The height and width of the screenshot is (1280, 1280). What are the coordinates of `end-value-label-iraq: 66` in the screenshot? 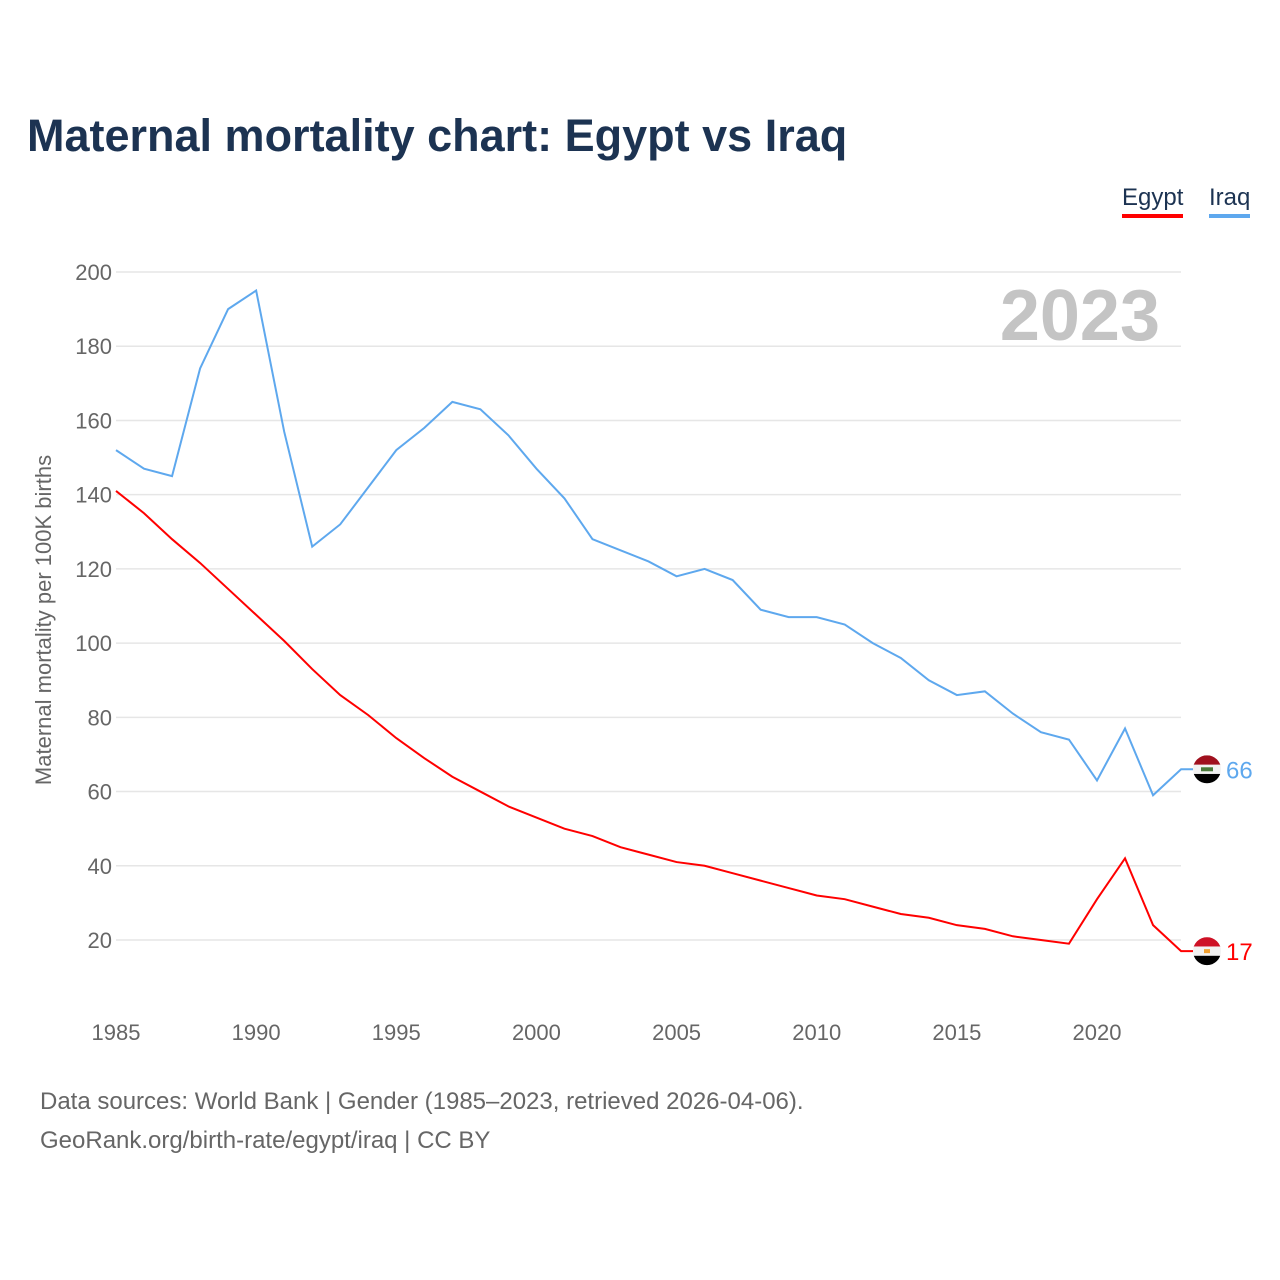 It's located at (1239, 770).